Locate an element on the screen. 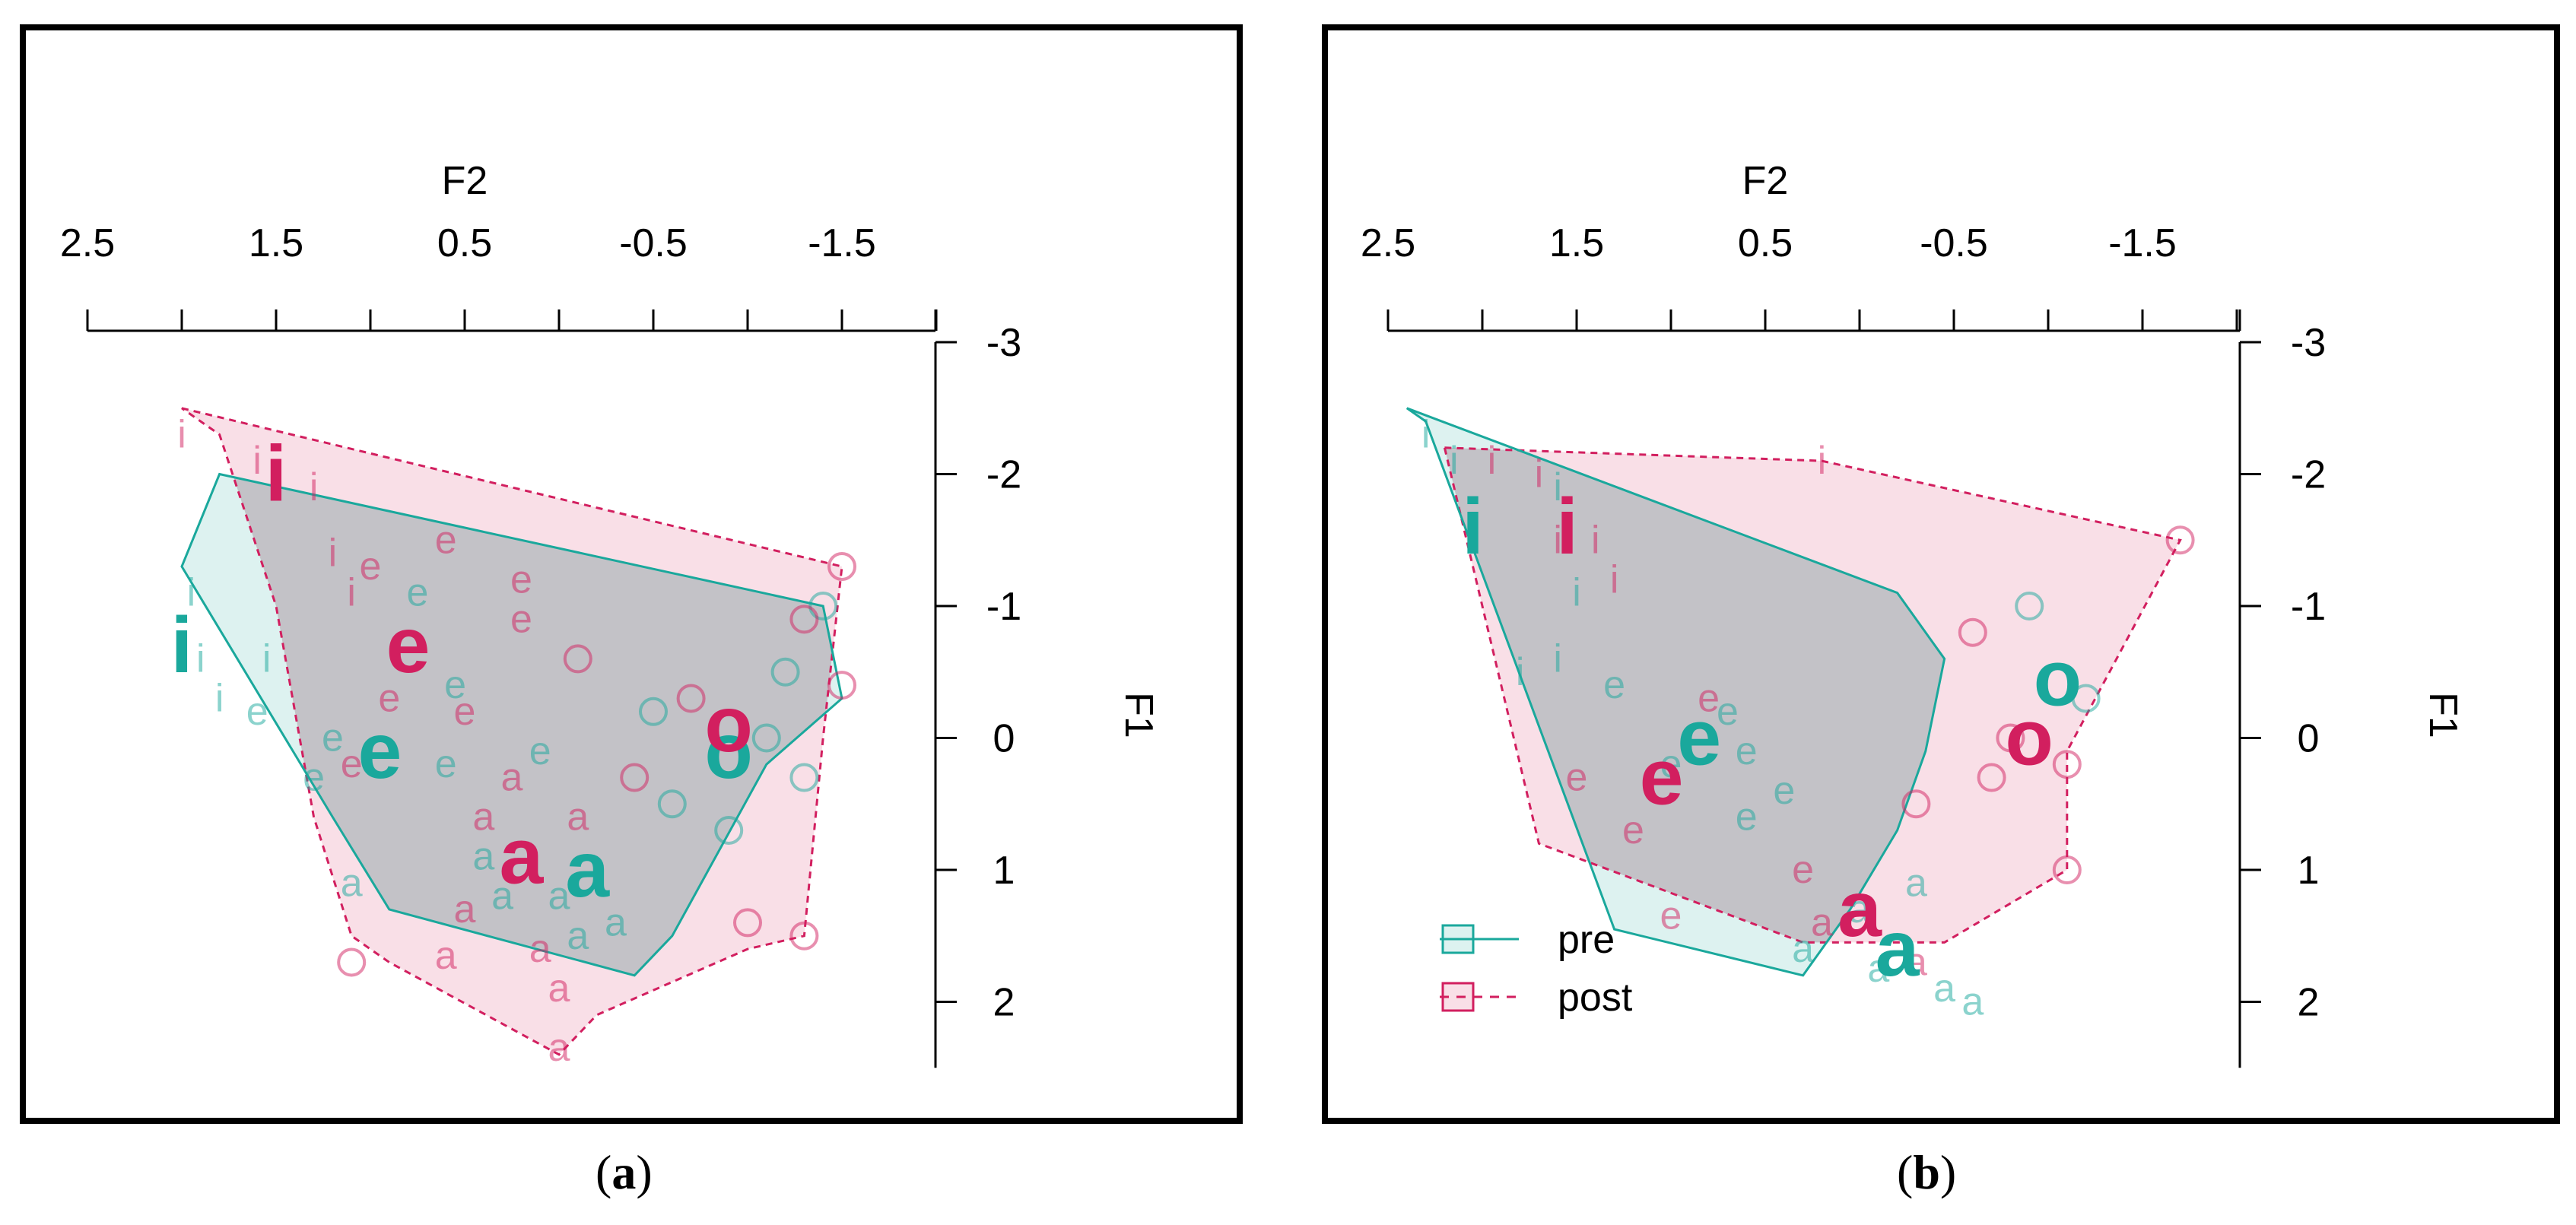  post-mean-i-b: i is located at coordinates (1567, 527).